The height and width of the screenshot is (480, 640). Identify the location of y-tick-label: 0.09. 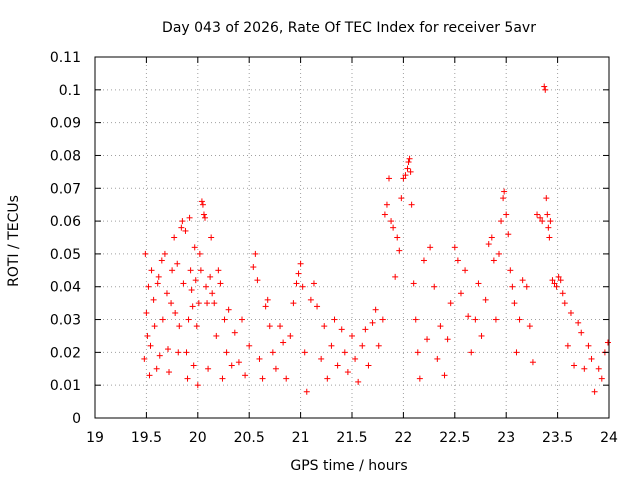
(65, 124).